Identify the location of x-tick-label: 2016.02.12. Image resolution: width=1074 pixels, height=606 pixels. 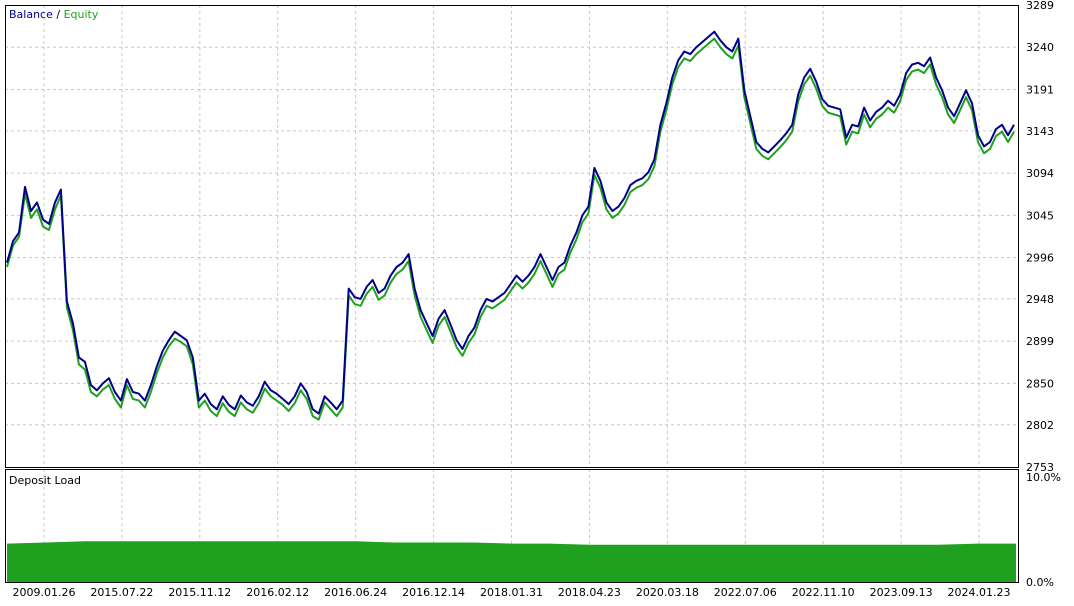
(277, 592).